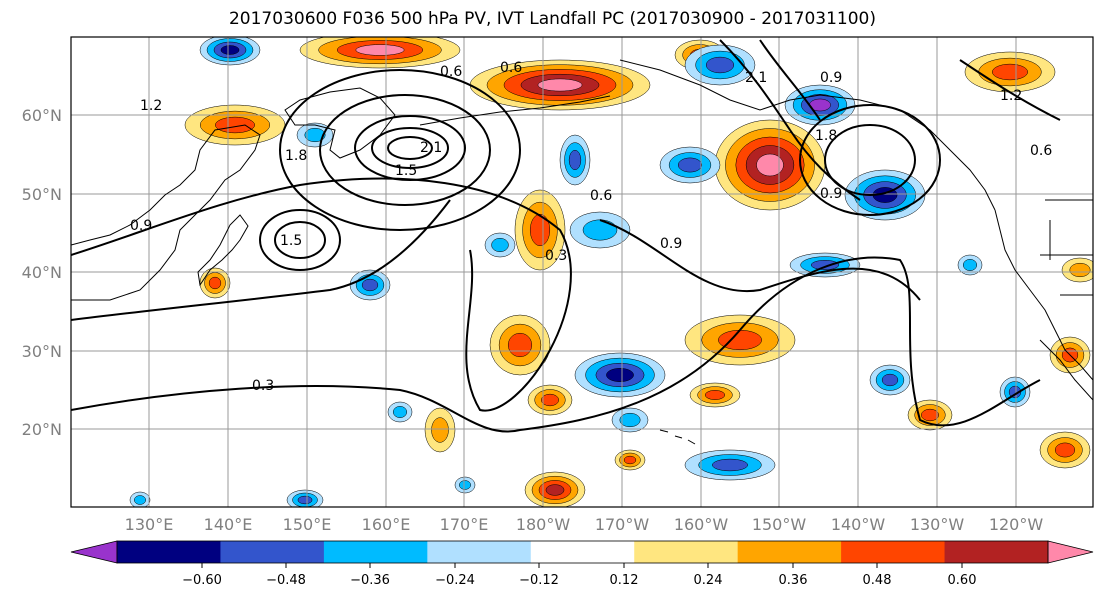  I want to click on lon-label: 140°W, so click(858, 524).